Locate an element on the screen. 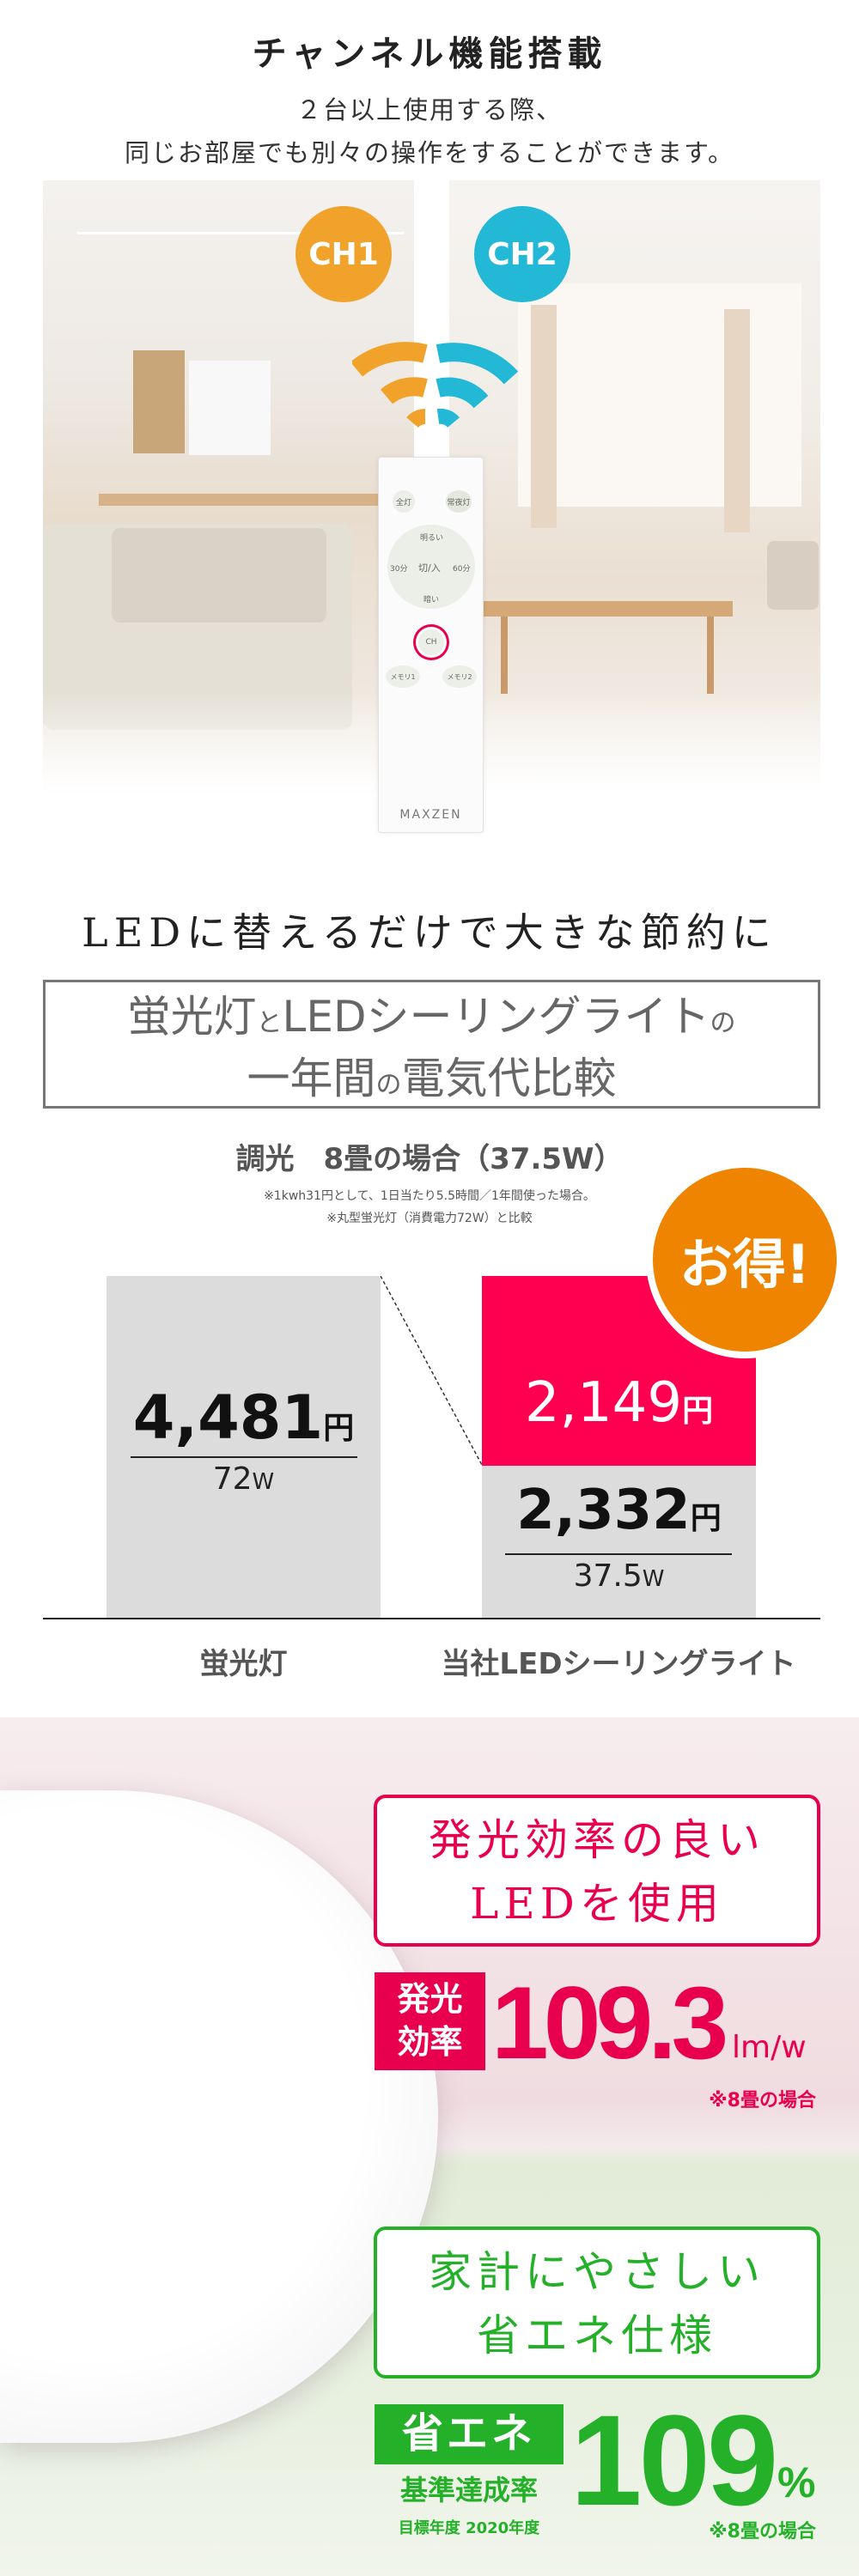 The width and height of the screenshot is (859, 2576). remote-memory2-button: メモリ2 is located at coordinates (460, 676).